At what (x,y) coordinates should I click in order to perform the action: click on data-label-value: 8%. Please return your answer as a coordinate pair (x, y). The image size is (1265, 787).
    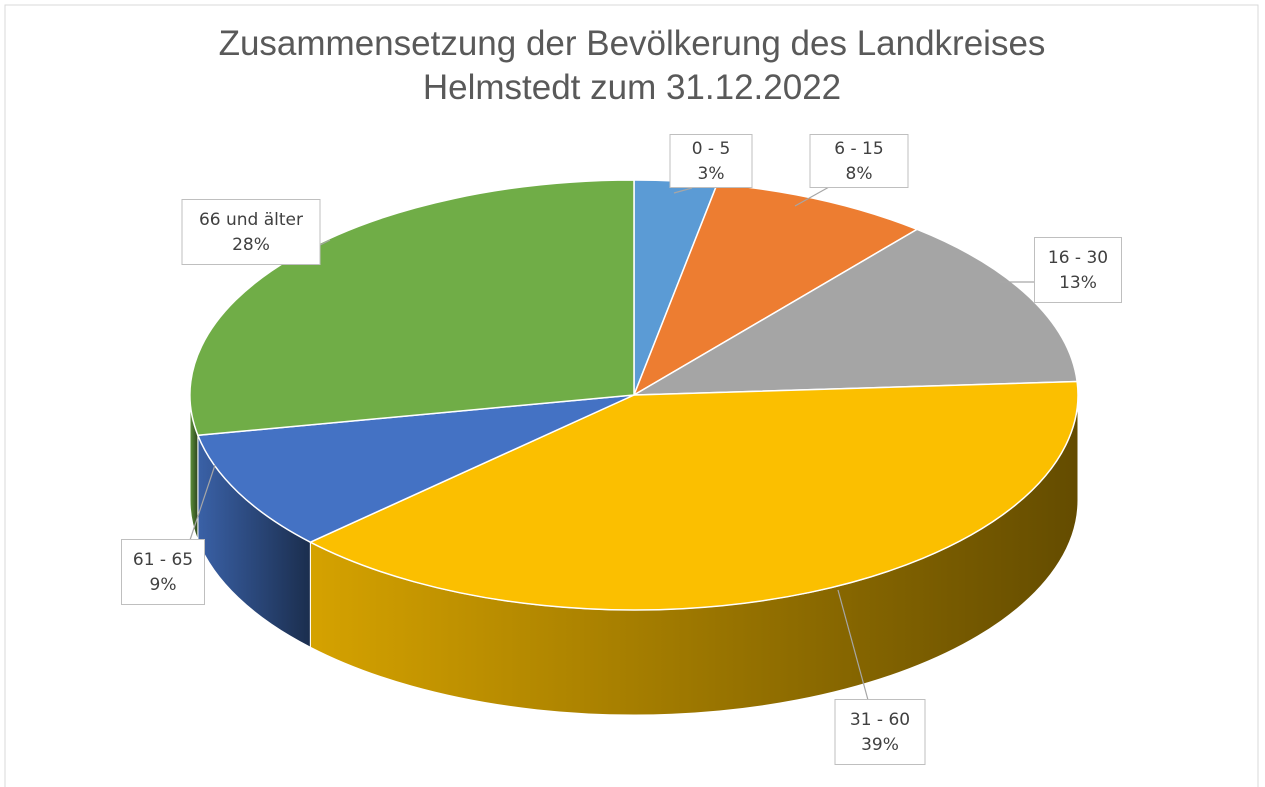
    Looking at the image, I should click on (859, 174).